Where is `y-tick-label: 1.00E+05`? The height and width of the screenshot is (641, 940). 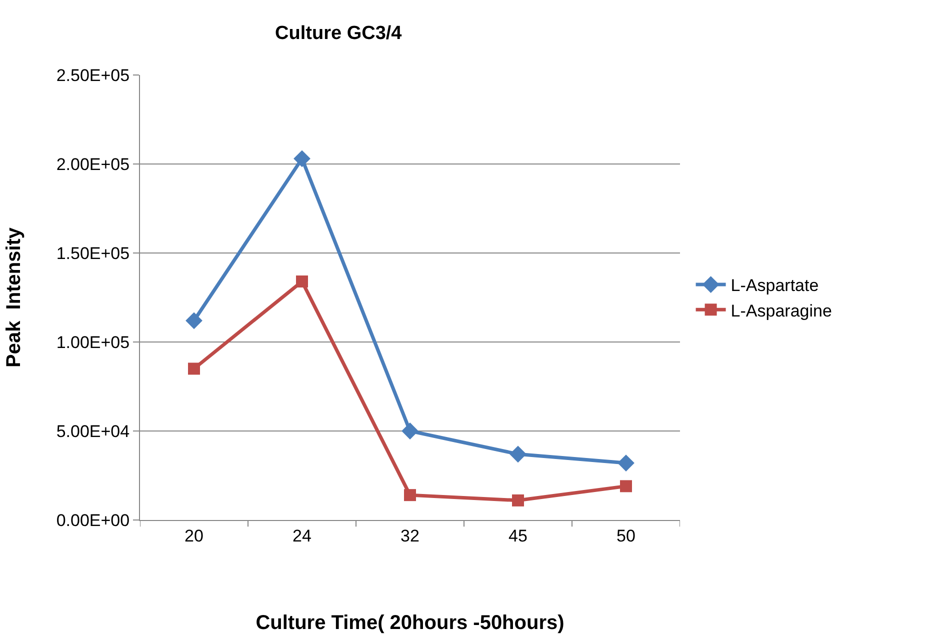 y-tick-label: 1.00E+05 is located at coordinates (93, 342).